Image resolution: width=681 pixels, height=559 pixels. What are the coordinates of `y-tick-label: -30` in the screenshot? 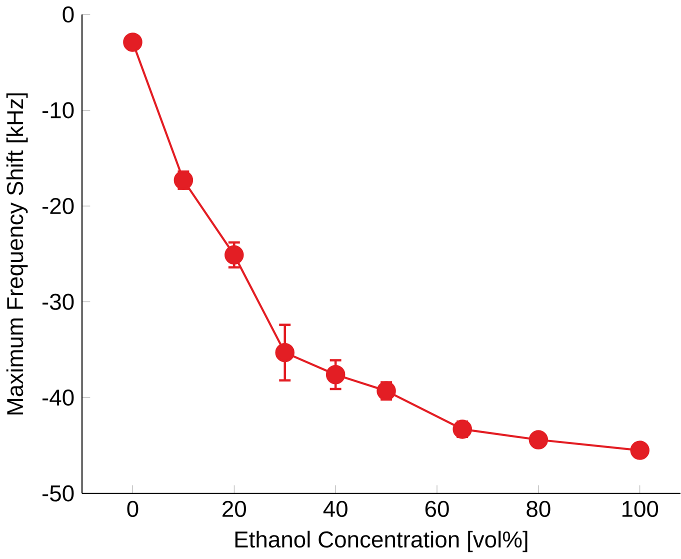 It's located at (58, 302).